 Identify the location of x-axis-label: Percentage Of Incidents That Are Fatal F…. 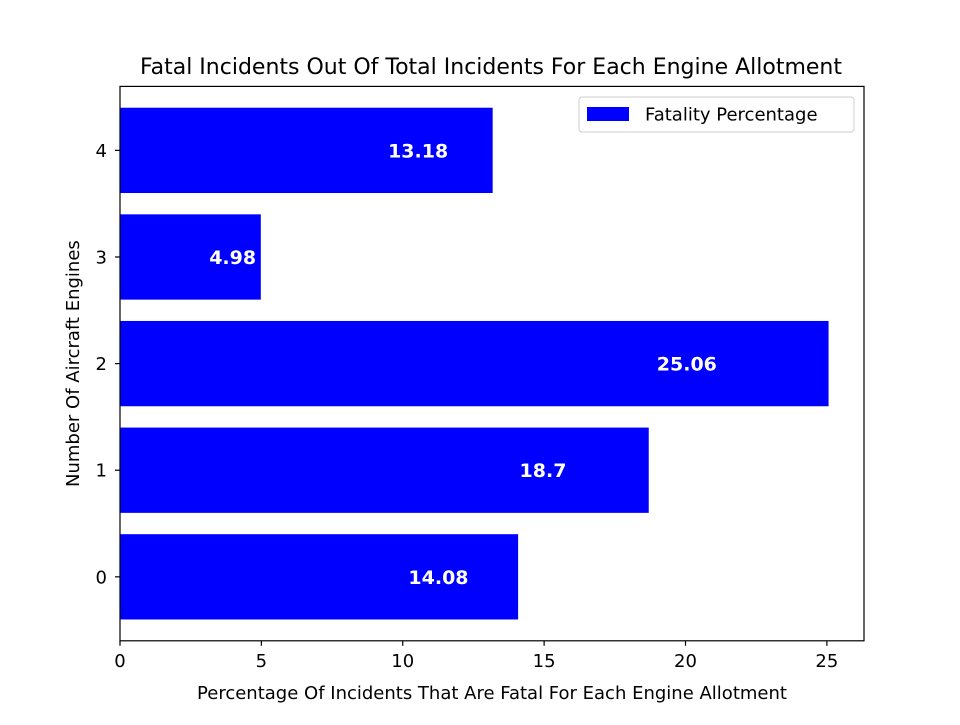
(492, 693).